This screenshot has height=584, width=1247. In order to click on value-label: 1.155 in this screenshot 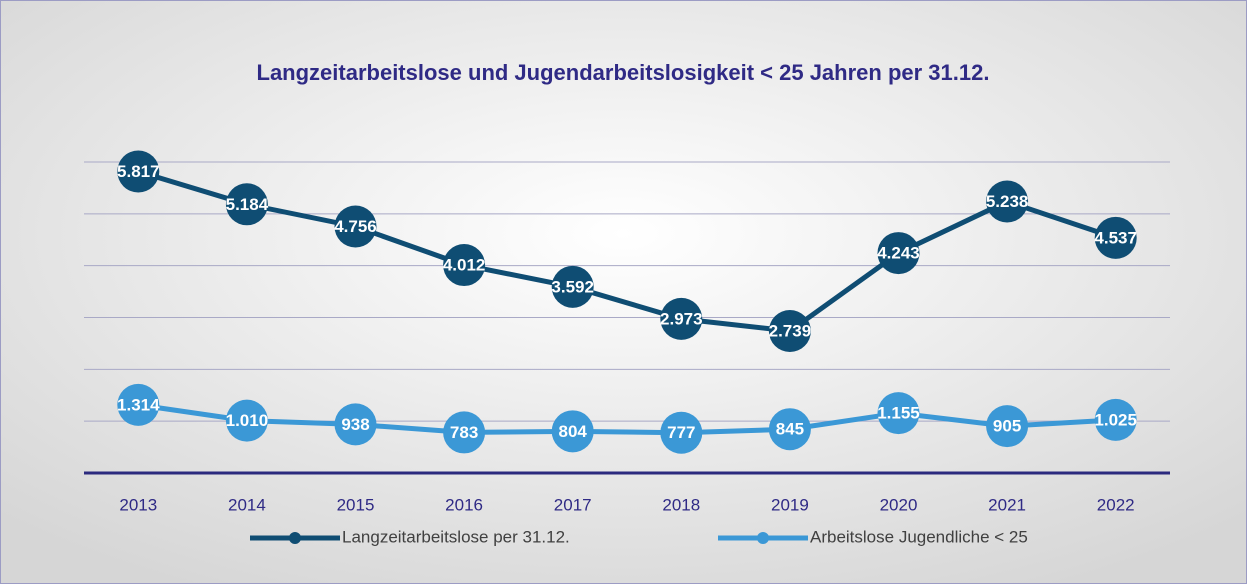, I will do `click(898, 413)`.